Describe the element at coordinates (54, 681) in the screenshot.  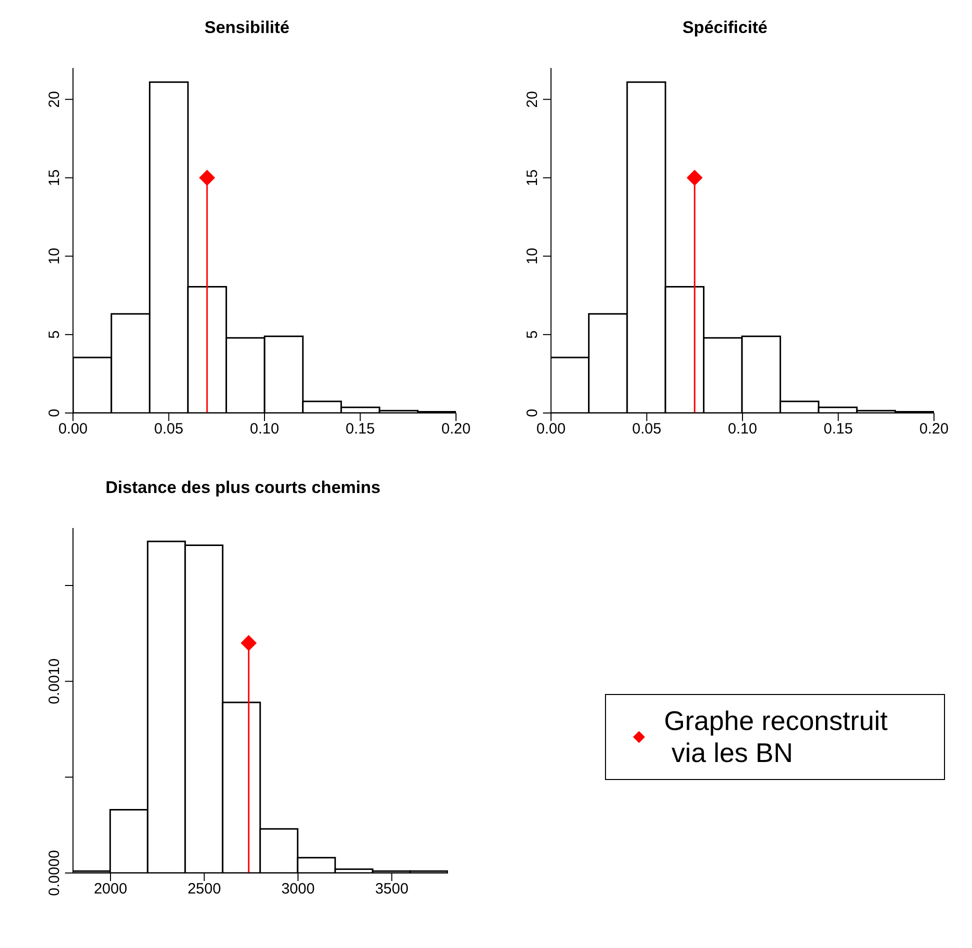
I see `y-tick-label: 0.0010` at that location.